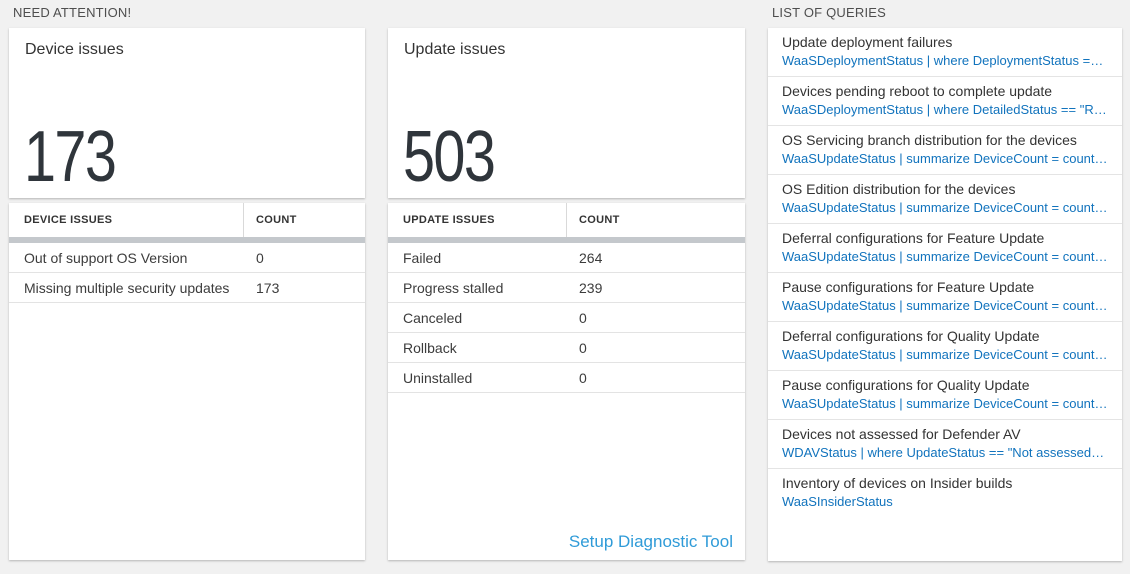 The height and width of the screenshot is (574, 1130). Describe the element at coordinates (906, 385) in the screenshot. I see `query-title: Pause configurations for Quality Update` at that location.